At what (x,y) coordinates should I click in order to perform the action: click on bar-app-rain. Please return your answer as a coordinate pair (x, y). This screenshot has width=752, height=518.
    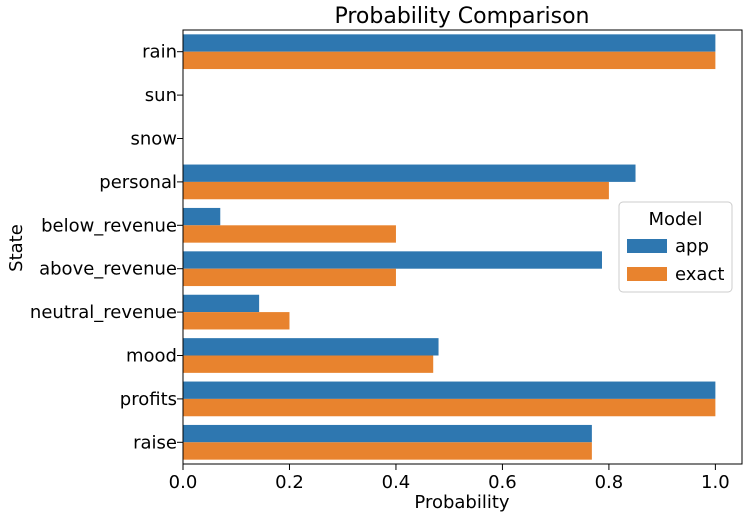
    Looking at the image, I should click on (449, 43).